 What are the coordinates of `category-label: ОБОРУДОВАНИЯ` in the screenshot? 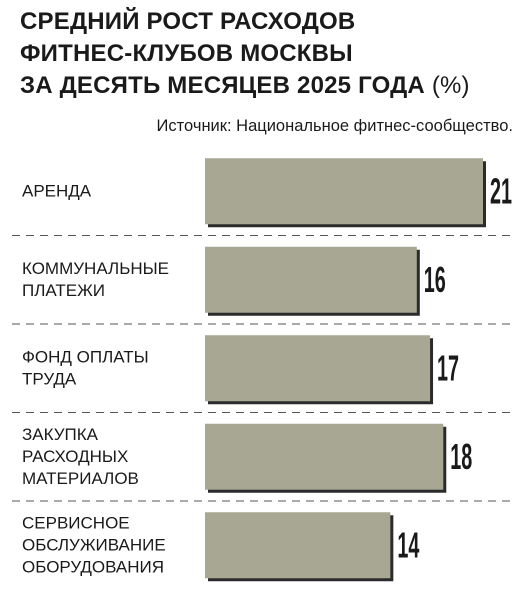 It's located at (93, 566).